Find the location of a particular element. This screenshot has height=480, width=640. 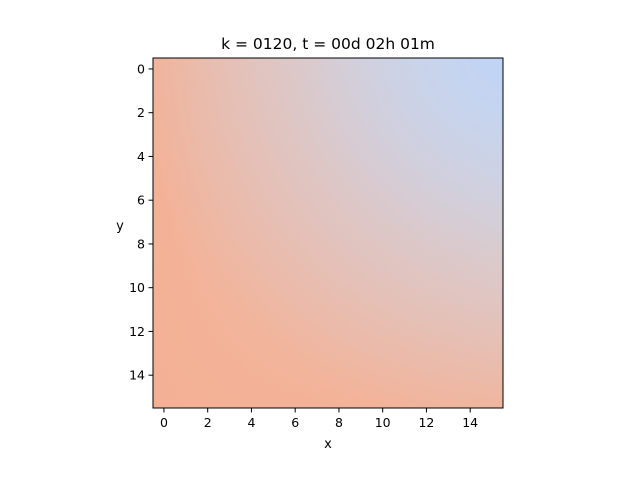

x-tick-label: 12 is located at coordinates (426, 422).